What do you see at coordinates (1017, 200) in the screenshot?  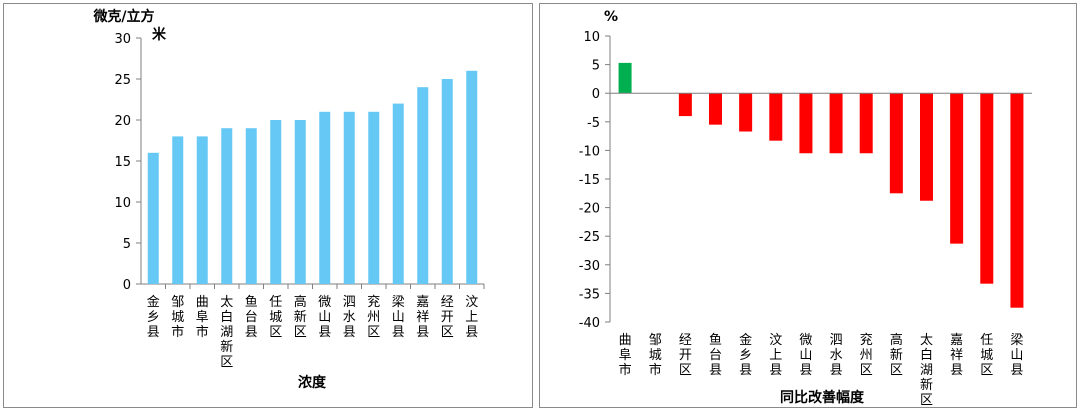 I see `bar-梁山县` at bounding box center [1017, 200].